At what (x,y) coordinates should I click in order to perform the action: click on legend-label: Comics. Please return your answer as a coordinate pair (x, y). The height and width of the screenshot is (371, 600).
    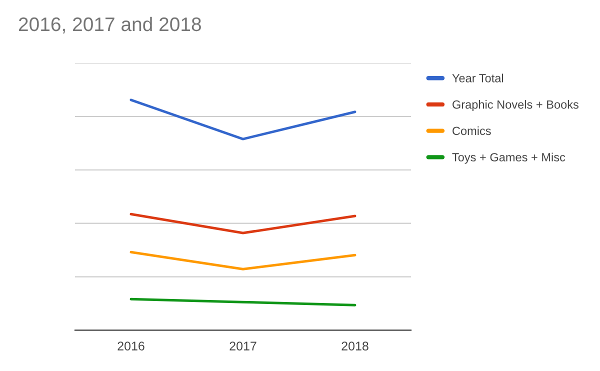
    Looking at the image, I should click on (471, 131).